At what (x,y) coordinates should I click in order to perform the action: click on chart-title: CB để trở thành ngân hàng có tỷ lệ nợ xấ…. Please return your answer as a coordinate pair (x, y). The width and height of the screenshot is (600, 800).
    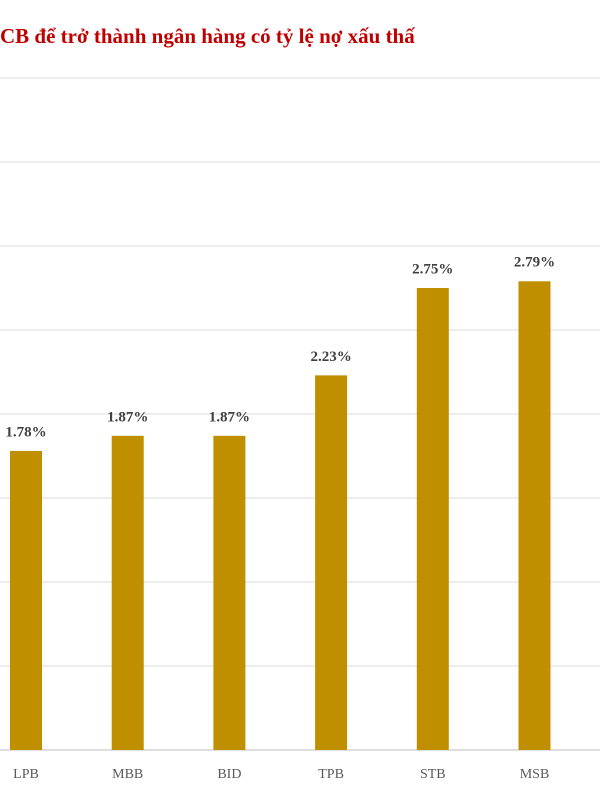
    Looking at the image, I should click on (207, 36).